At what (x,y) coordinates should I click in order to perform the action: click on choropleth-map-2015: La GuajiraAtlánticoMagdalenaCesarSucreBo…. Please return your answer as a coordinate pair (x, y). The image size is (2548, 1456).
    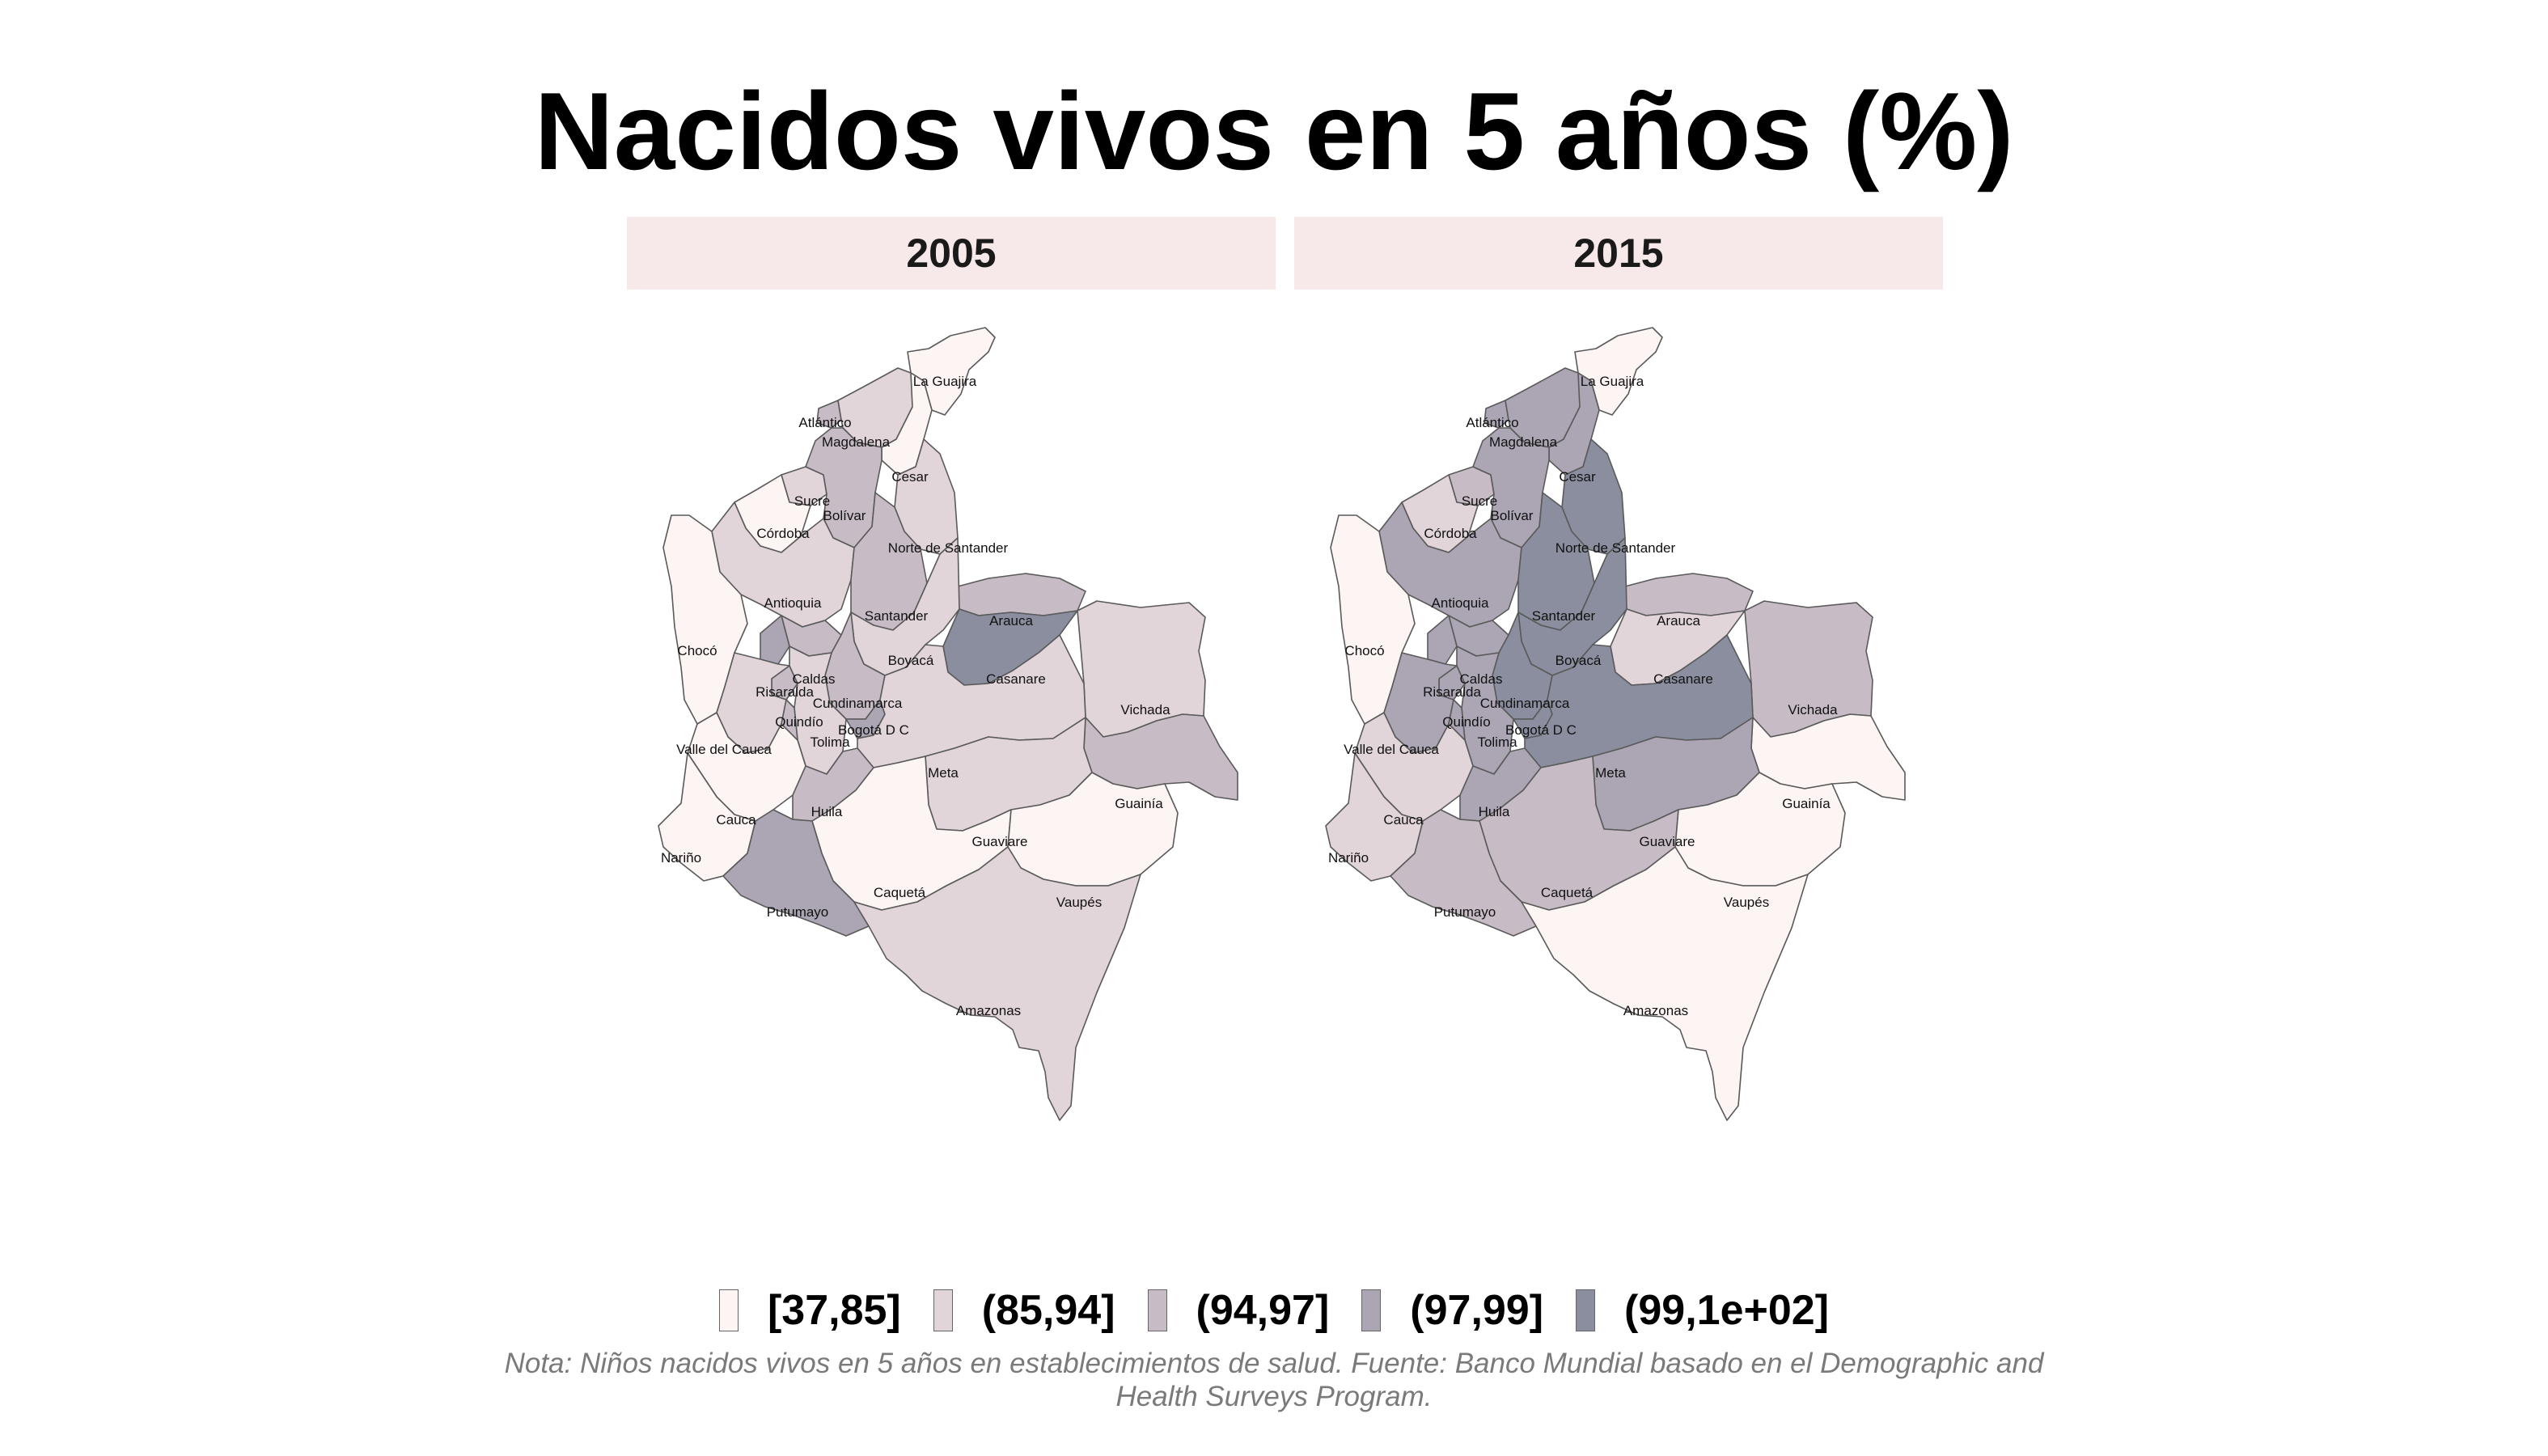
    Looking at the image, I should click on (1615, 724).